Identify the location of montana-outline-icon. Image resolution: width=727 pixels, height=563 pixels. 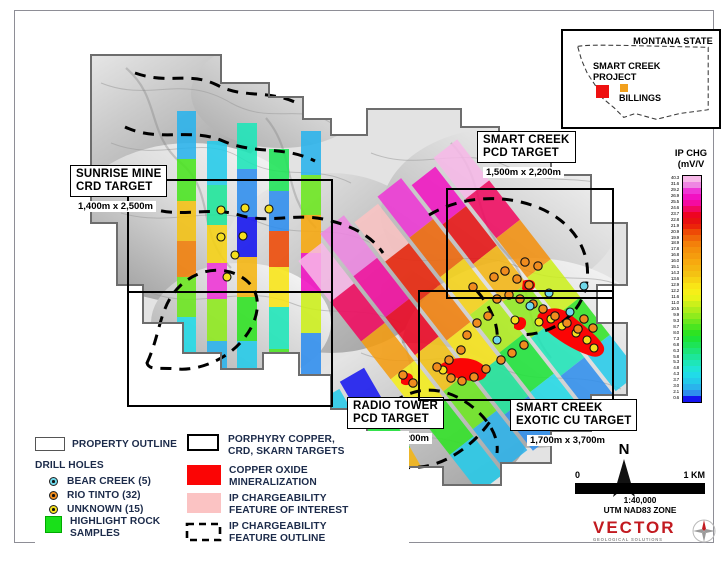
(642, 82).